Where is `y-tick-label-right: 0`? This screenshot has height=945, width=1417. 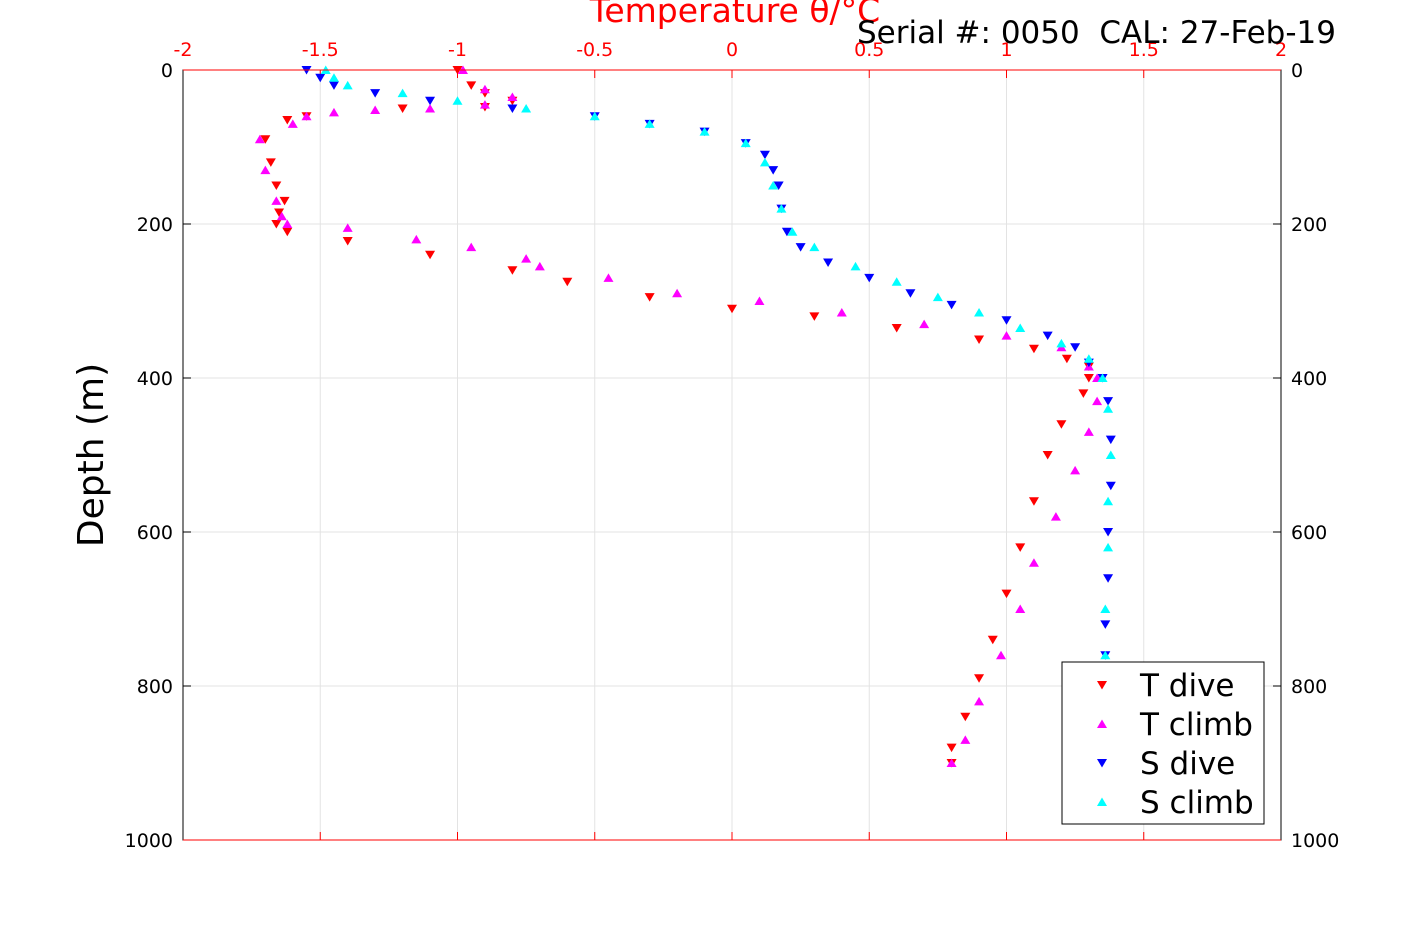 y-tick-label-right: 0 is located at coordinates (1297, 71).